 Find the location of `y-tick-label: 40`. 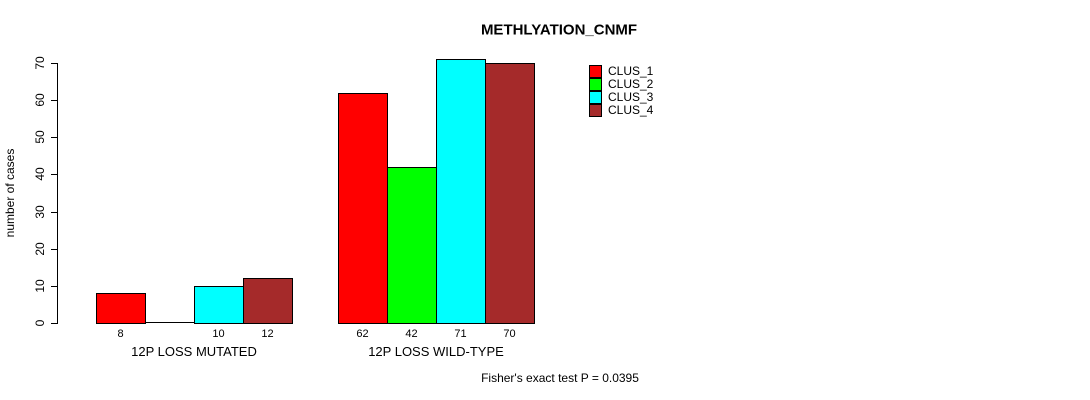

y-tick-label: 40 is located at coordinates (40, 174).